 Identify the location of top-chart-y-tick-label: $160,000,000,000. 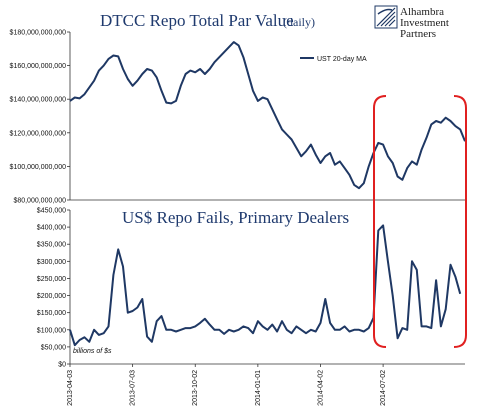
(38, 66).